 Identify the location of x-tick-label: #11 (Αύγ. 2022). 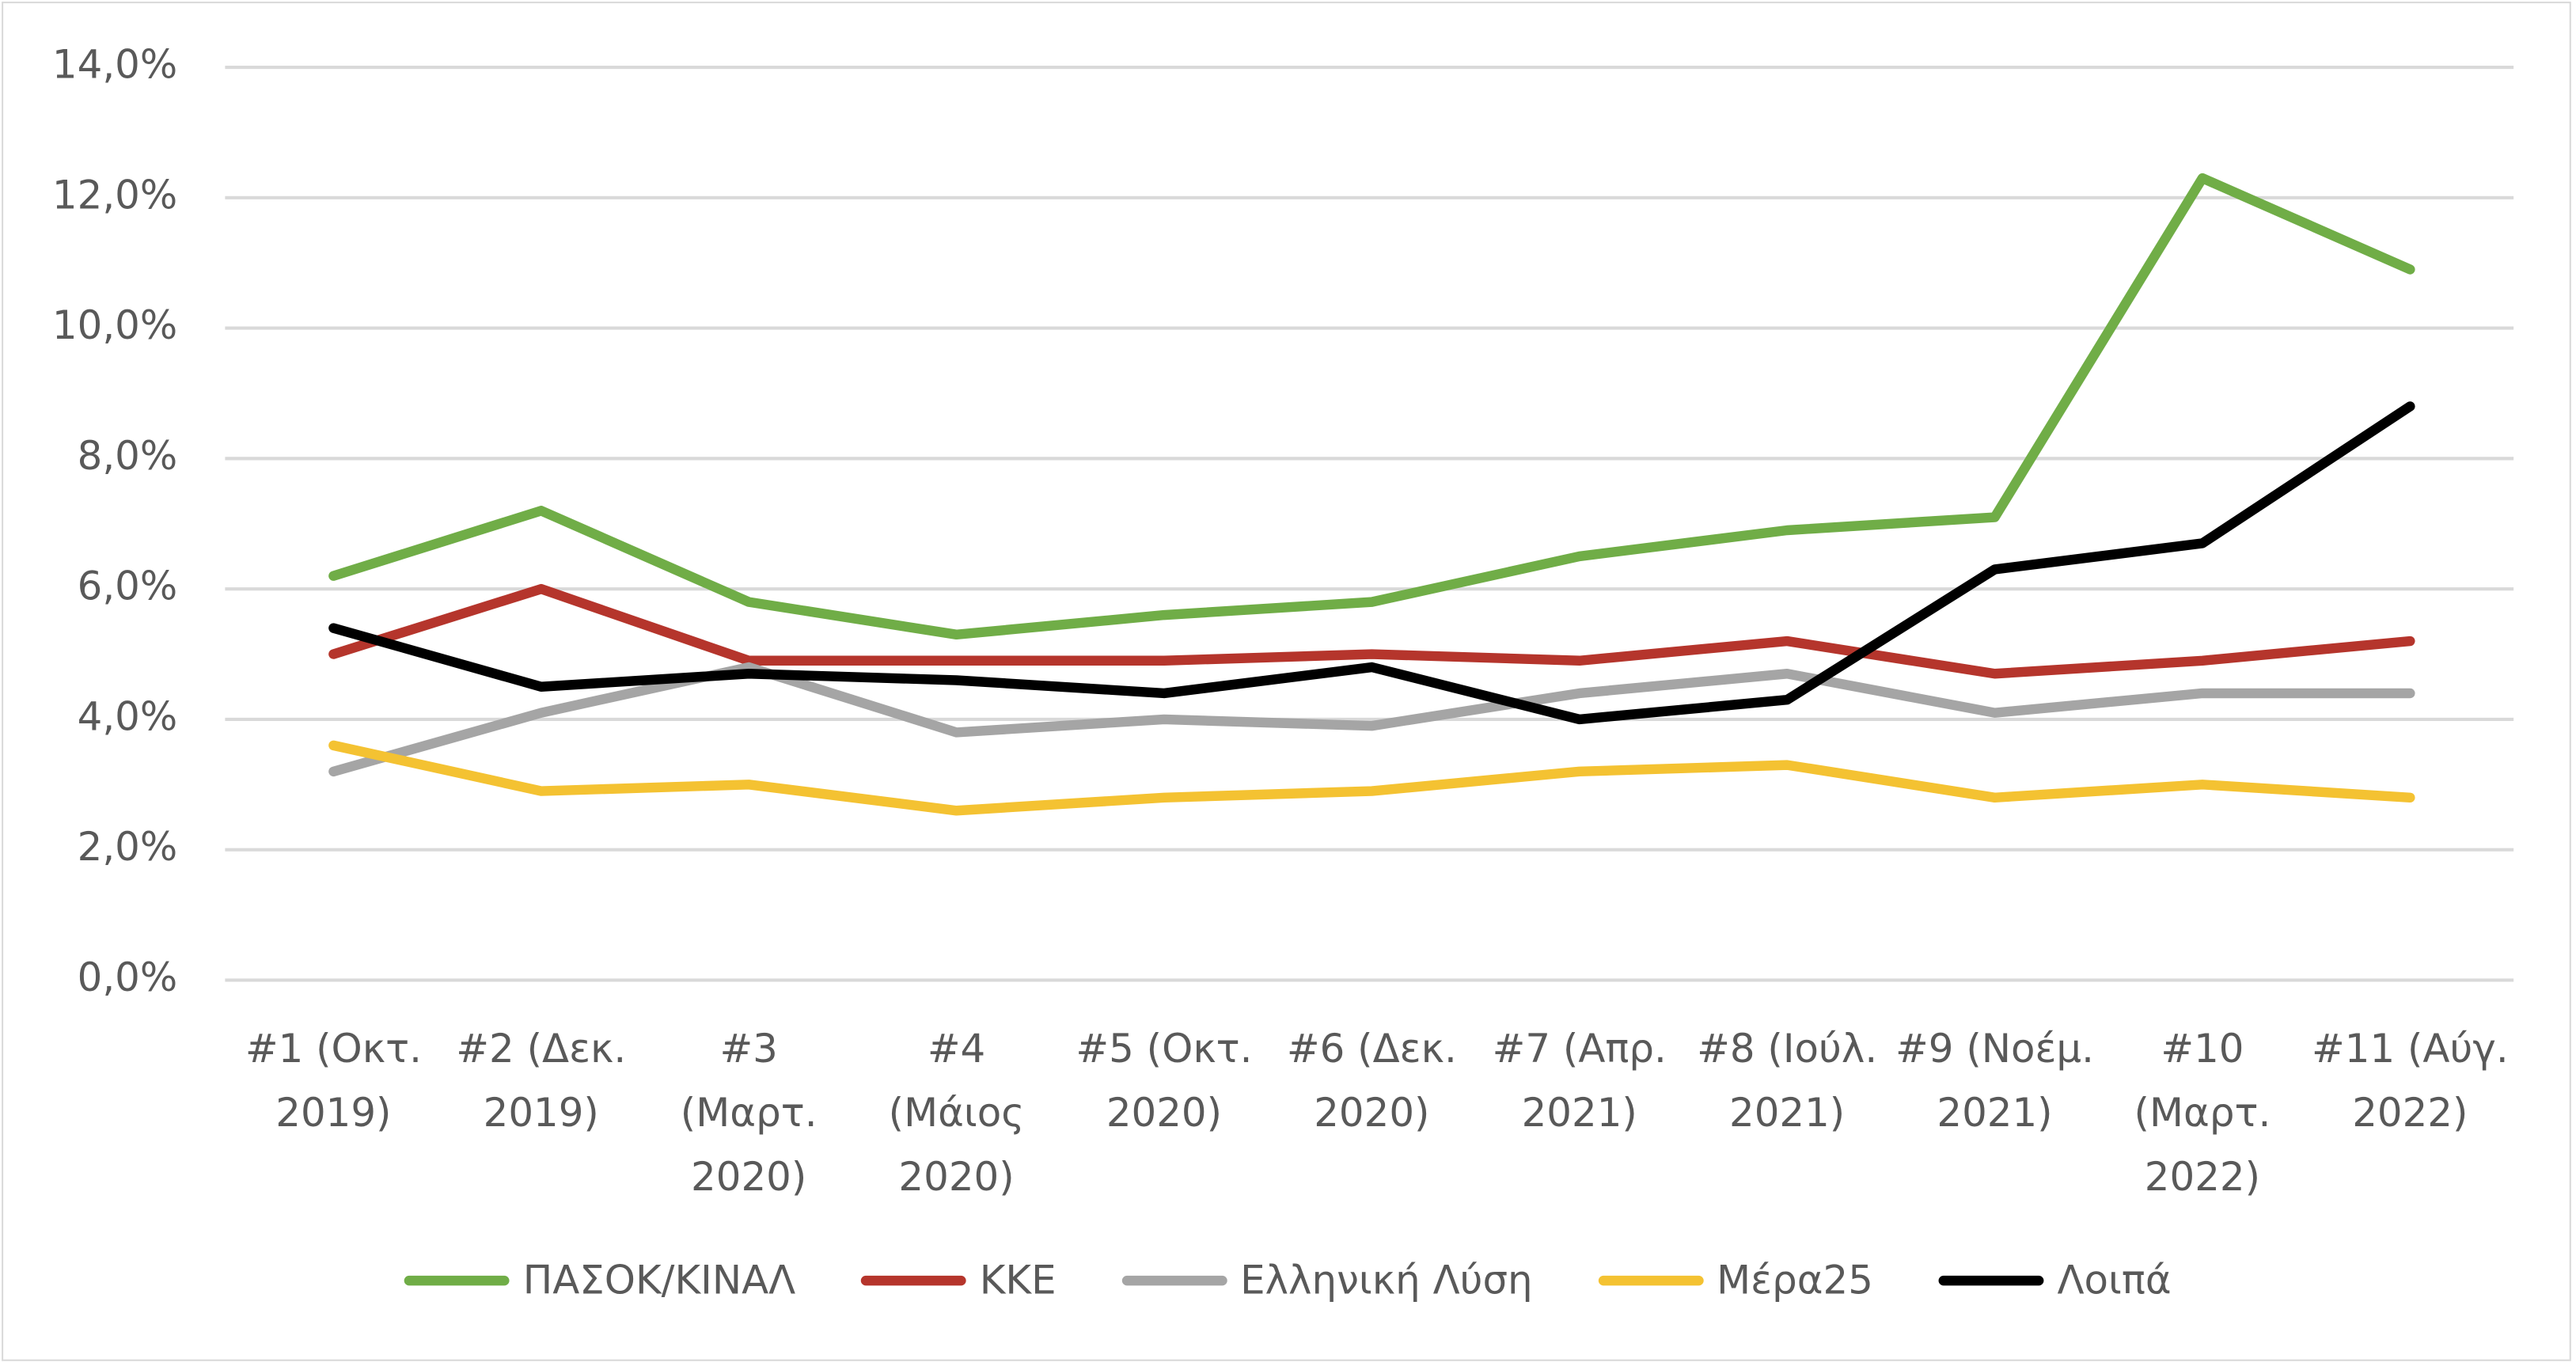
(2410, 1081).